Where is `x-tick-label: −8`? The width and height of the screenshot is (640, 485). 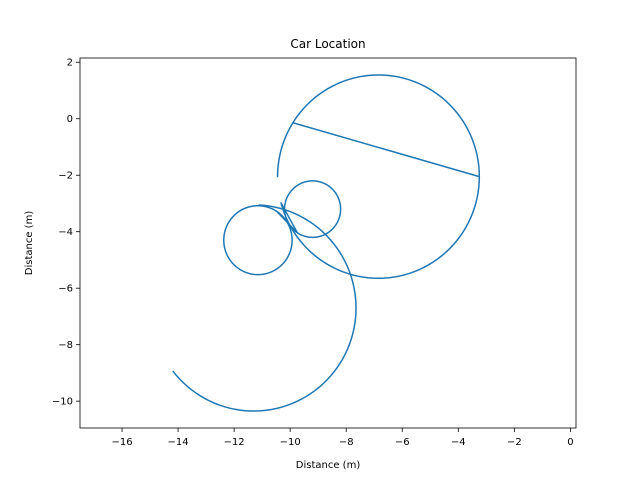
x-tick-label: −8 is located at coordinates (346, 442).